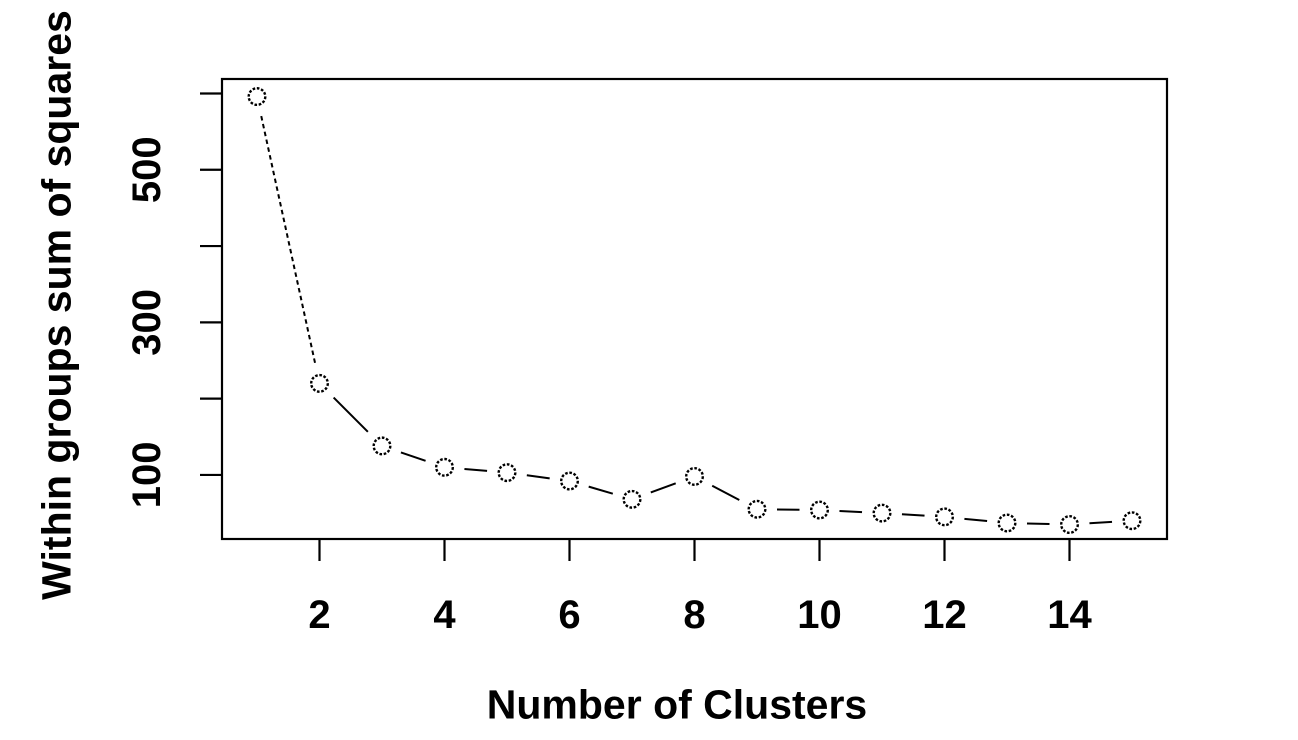 The image size is (1298, 740). Describe the element at coordinates (569, 615) in the screenshot. I see `x-tick-label: 6` at that location.